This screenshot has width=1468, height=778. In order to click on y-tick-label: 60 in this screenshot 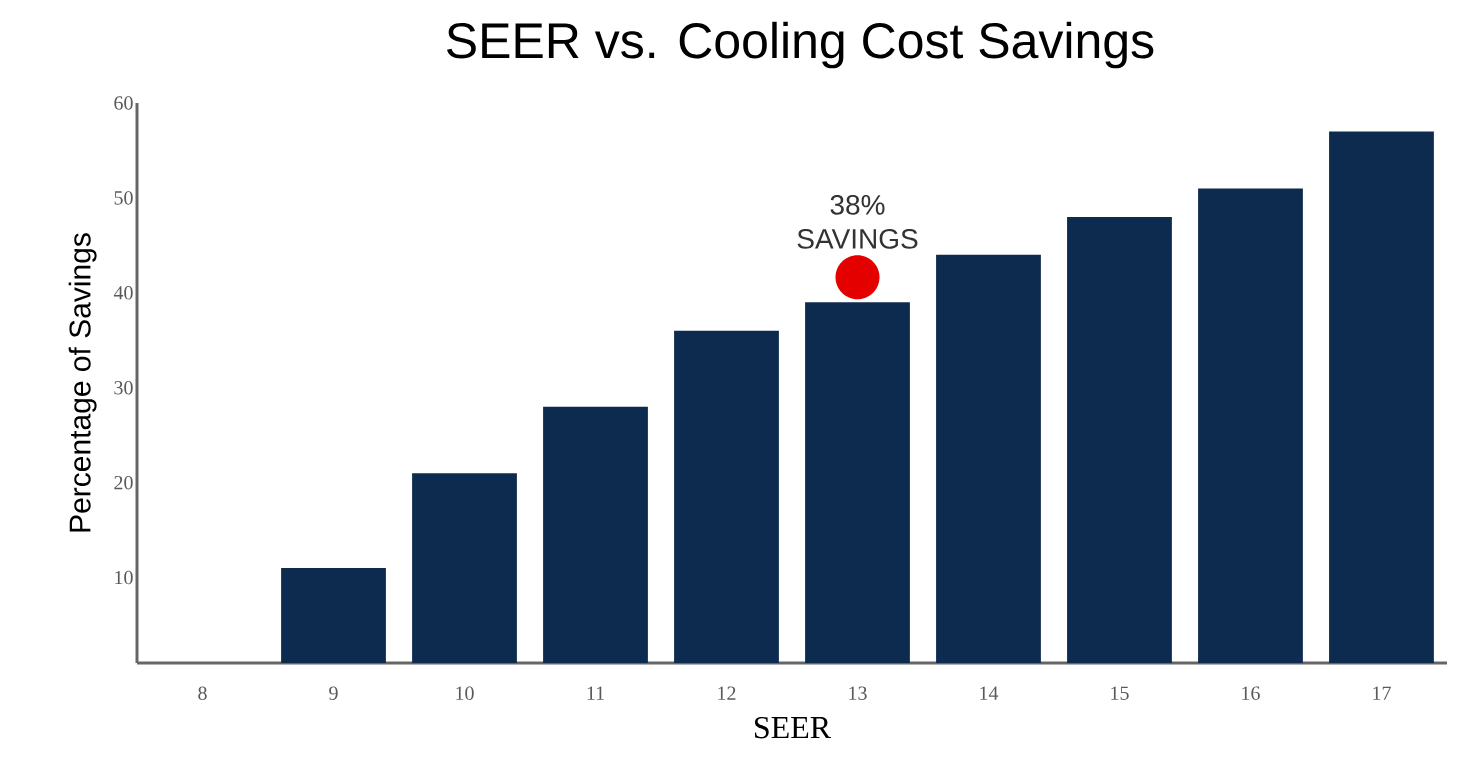, I will do `click(123, 103)`.